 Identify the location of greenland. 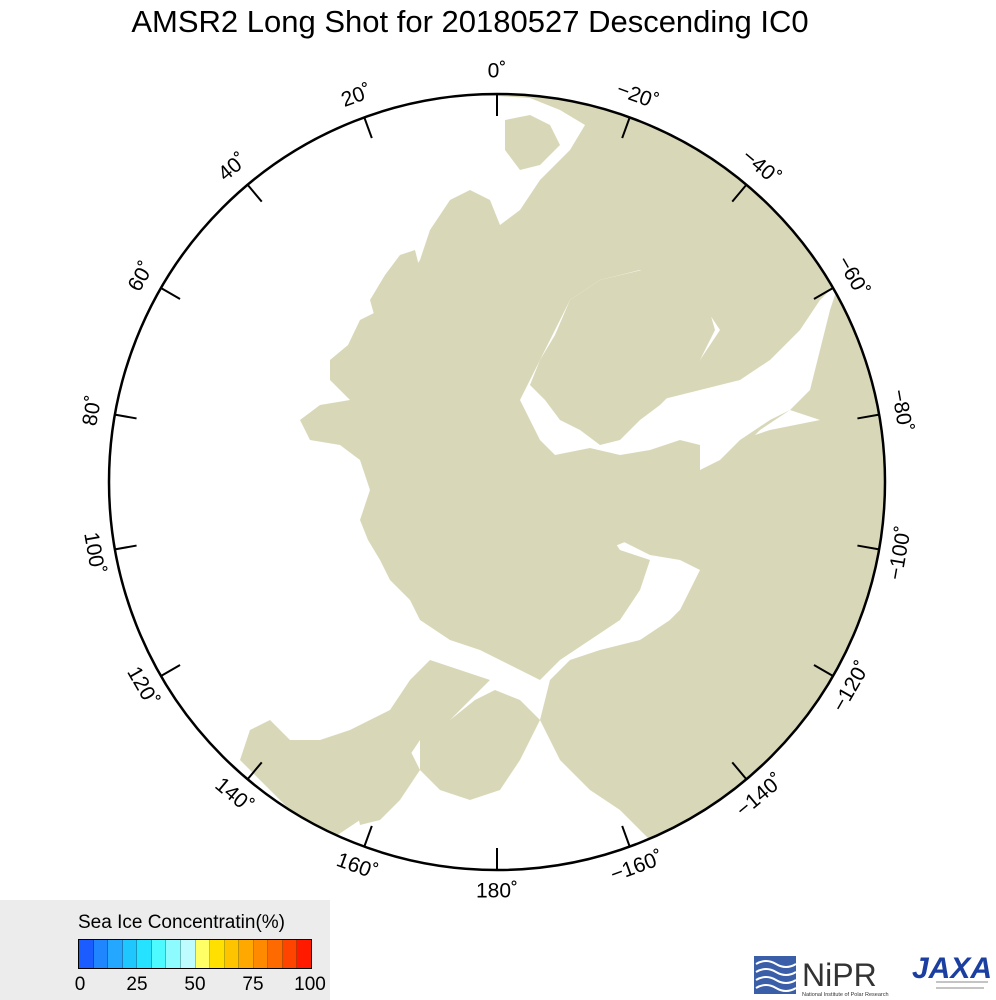
(622, 356).